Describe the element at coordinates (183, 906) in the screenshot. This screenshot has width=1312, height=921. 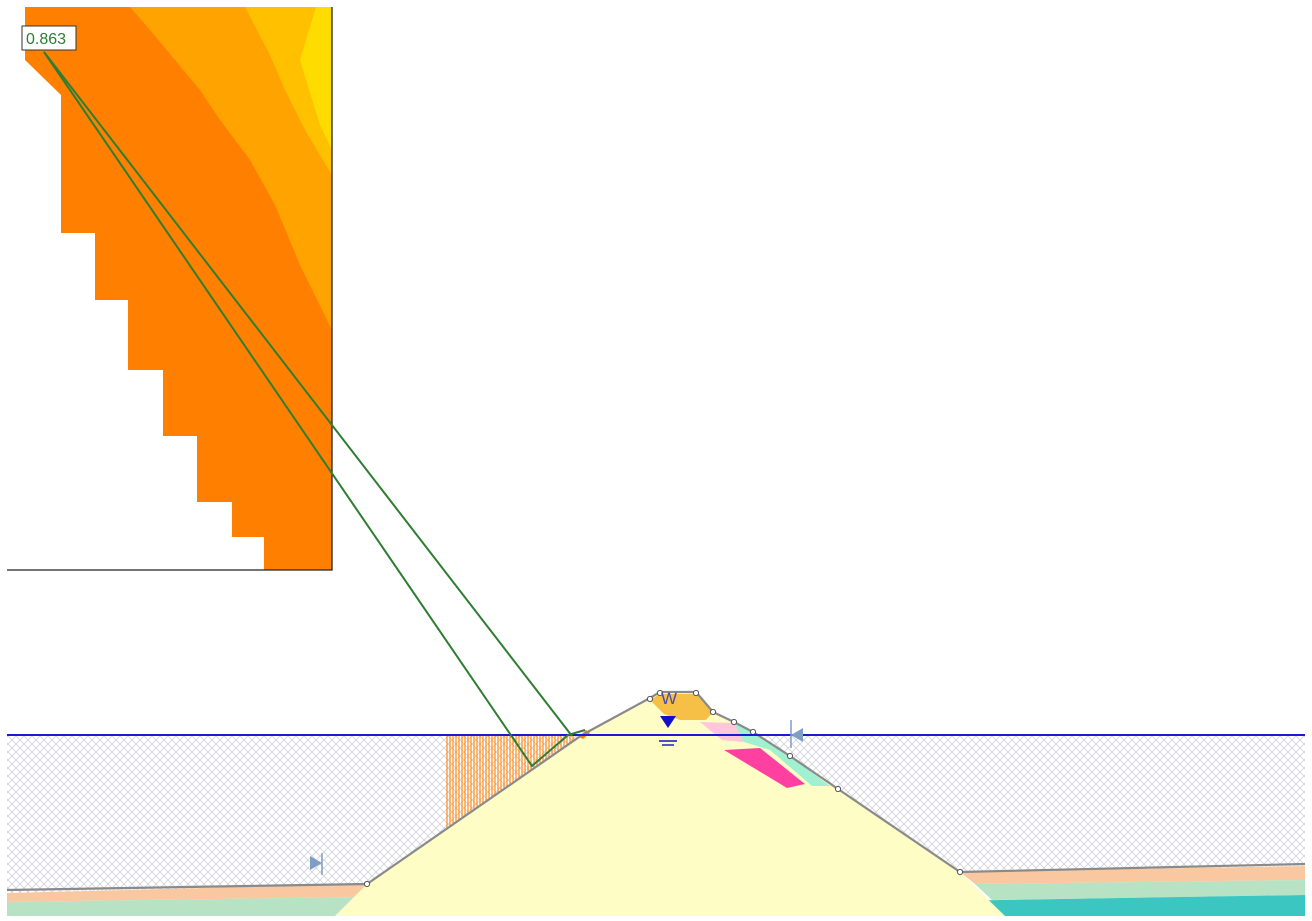
I see `foundation-layer-mint-left` at that location.